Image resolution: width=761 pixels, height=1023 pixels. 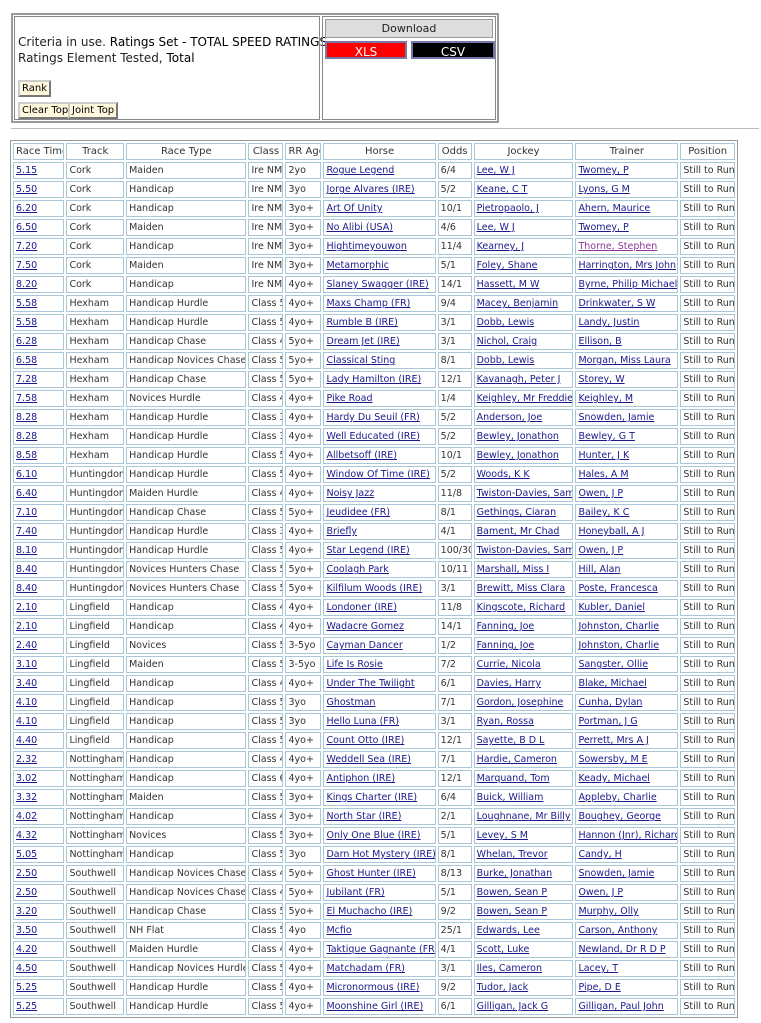 I want to click on trainer-link: Ellison, B, so click(x=600, y=341).